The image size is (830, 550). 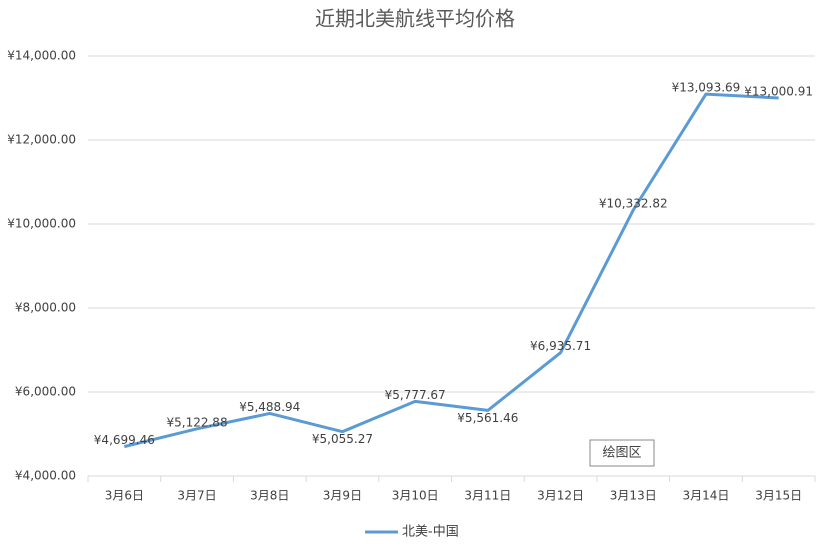 What do you see at coordinates (269, 407) in the screenshot?
I see `data-label: ¥5,488.94` at bounding box center [269, 407].